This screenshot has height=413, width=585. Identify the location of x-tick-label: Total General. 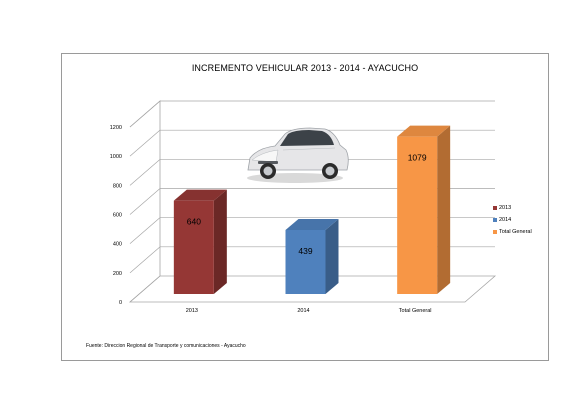
(415, 311).